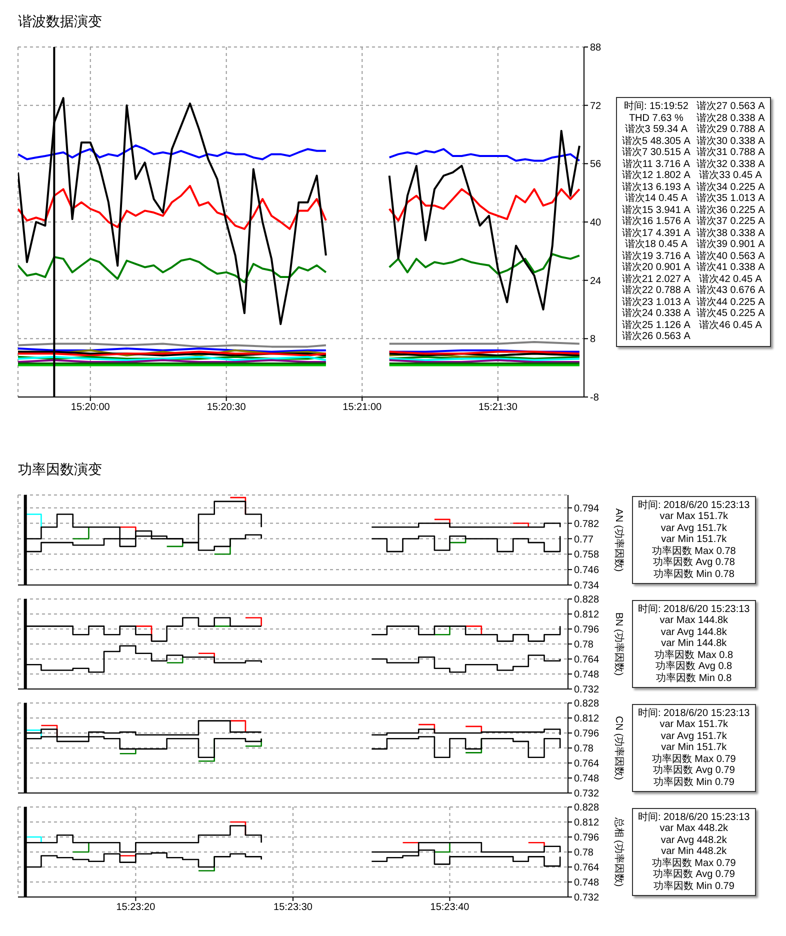 The width and height of the screenshot is (786, 936). Describe the element at coordinates (587, 570) in the screenshot. I see `y-tick-label: 0.746` at that location.